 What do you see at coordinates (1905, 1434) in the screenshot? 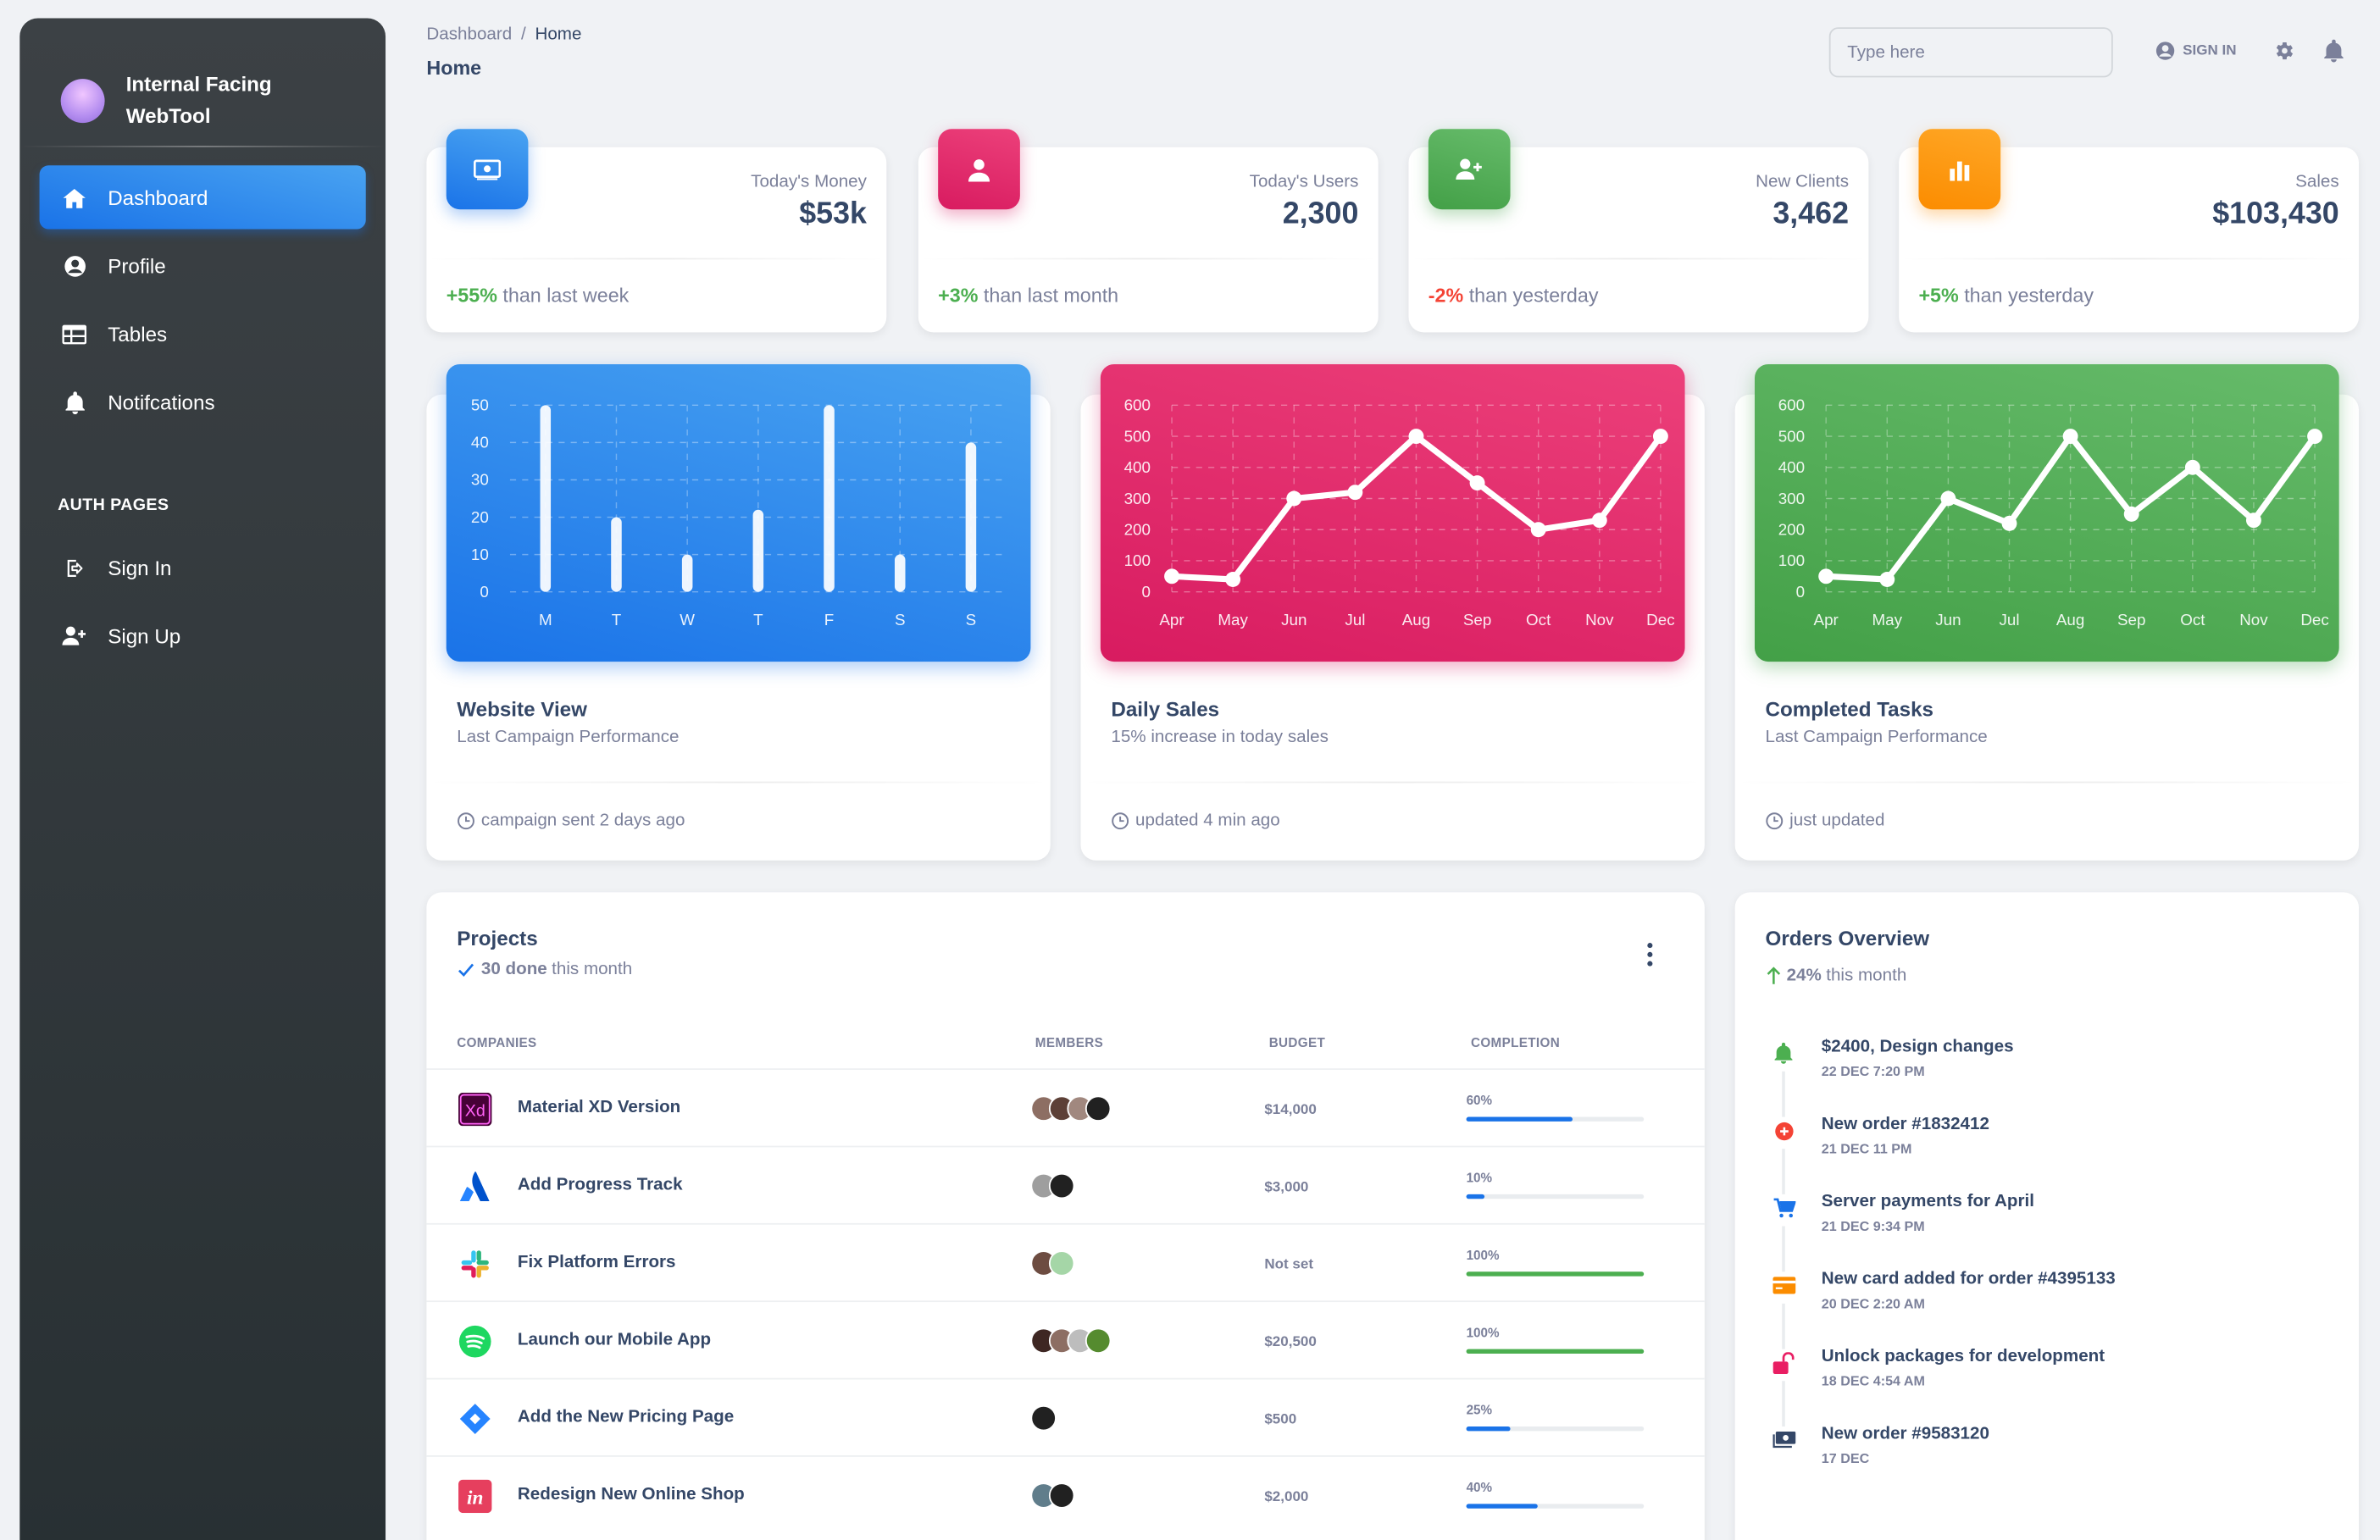
I see `timeline-title: New order #9583120` at bounding box center [1905, 1434].